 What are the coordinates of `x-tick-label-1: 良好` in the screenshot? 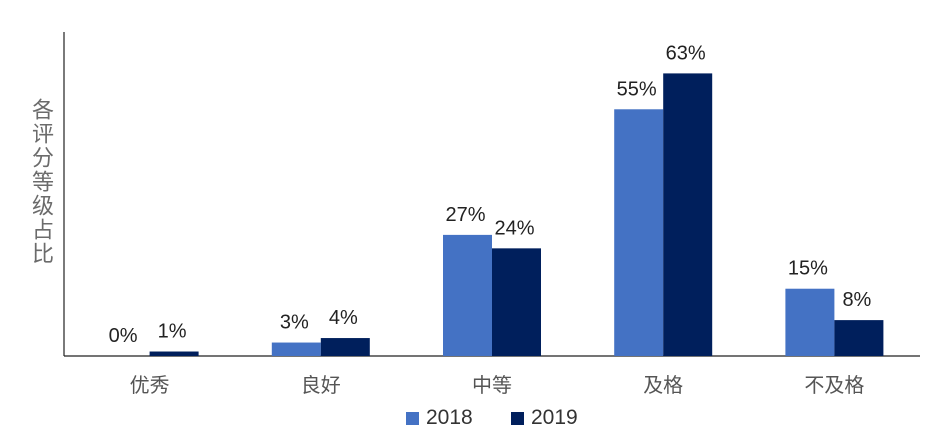 It's located at (321, 385).